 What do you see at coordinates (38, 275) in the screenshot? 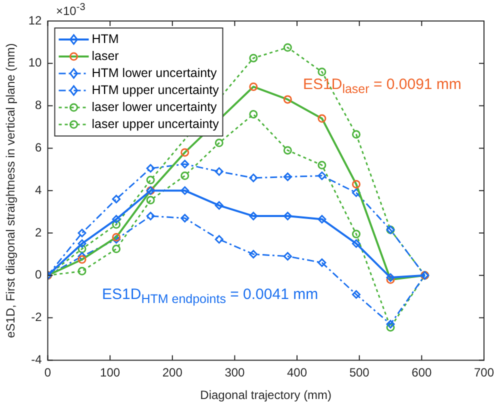
I see `y-tick-label: 0` at bounding box center [38, 275].